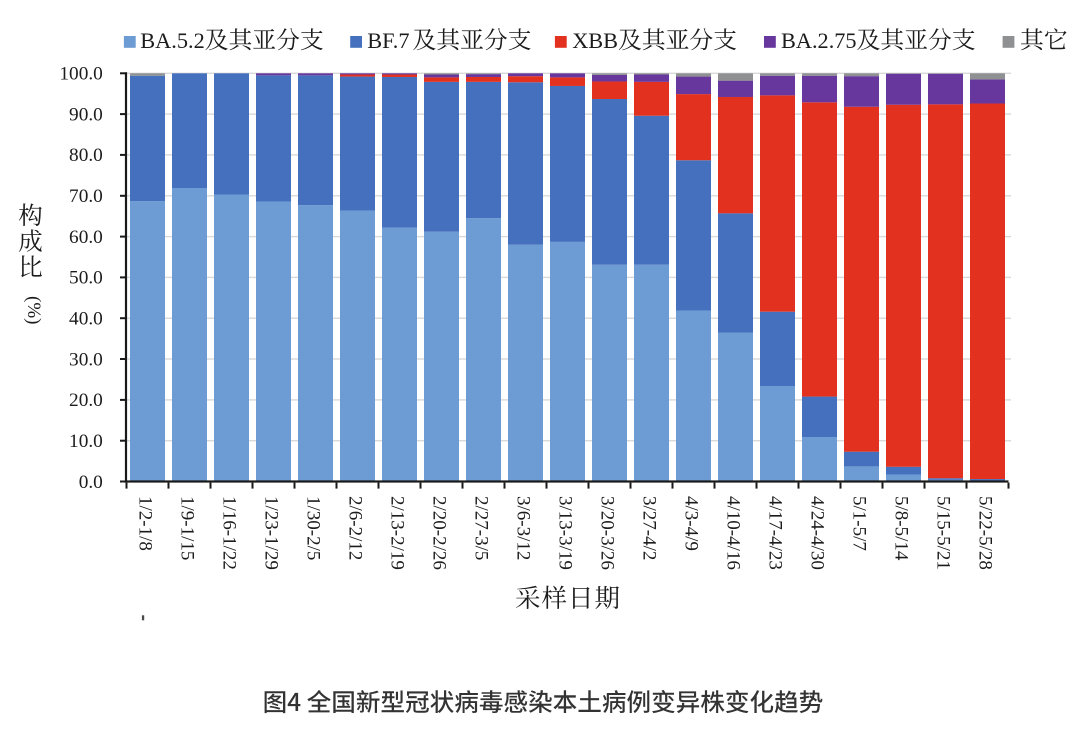 This screenshot has width=1080, height=739. I want to click on svg-text: 1/23-1/29, so click(271, 533).